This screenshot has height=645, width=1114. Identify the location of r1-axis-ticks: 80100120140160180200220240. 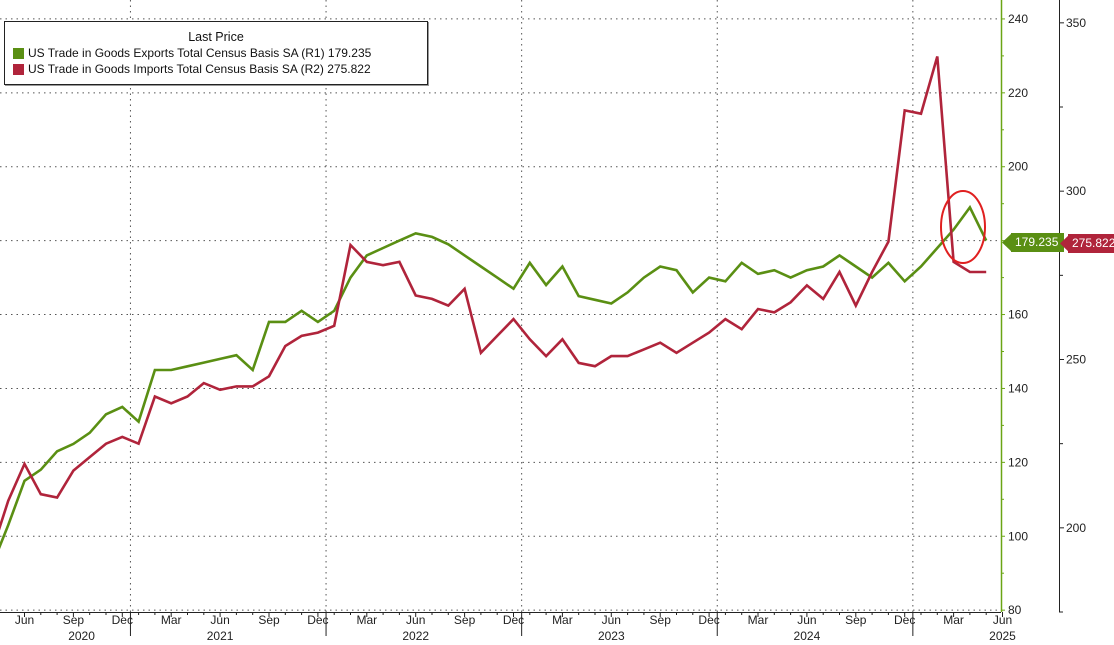
(1014, 314).